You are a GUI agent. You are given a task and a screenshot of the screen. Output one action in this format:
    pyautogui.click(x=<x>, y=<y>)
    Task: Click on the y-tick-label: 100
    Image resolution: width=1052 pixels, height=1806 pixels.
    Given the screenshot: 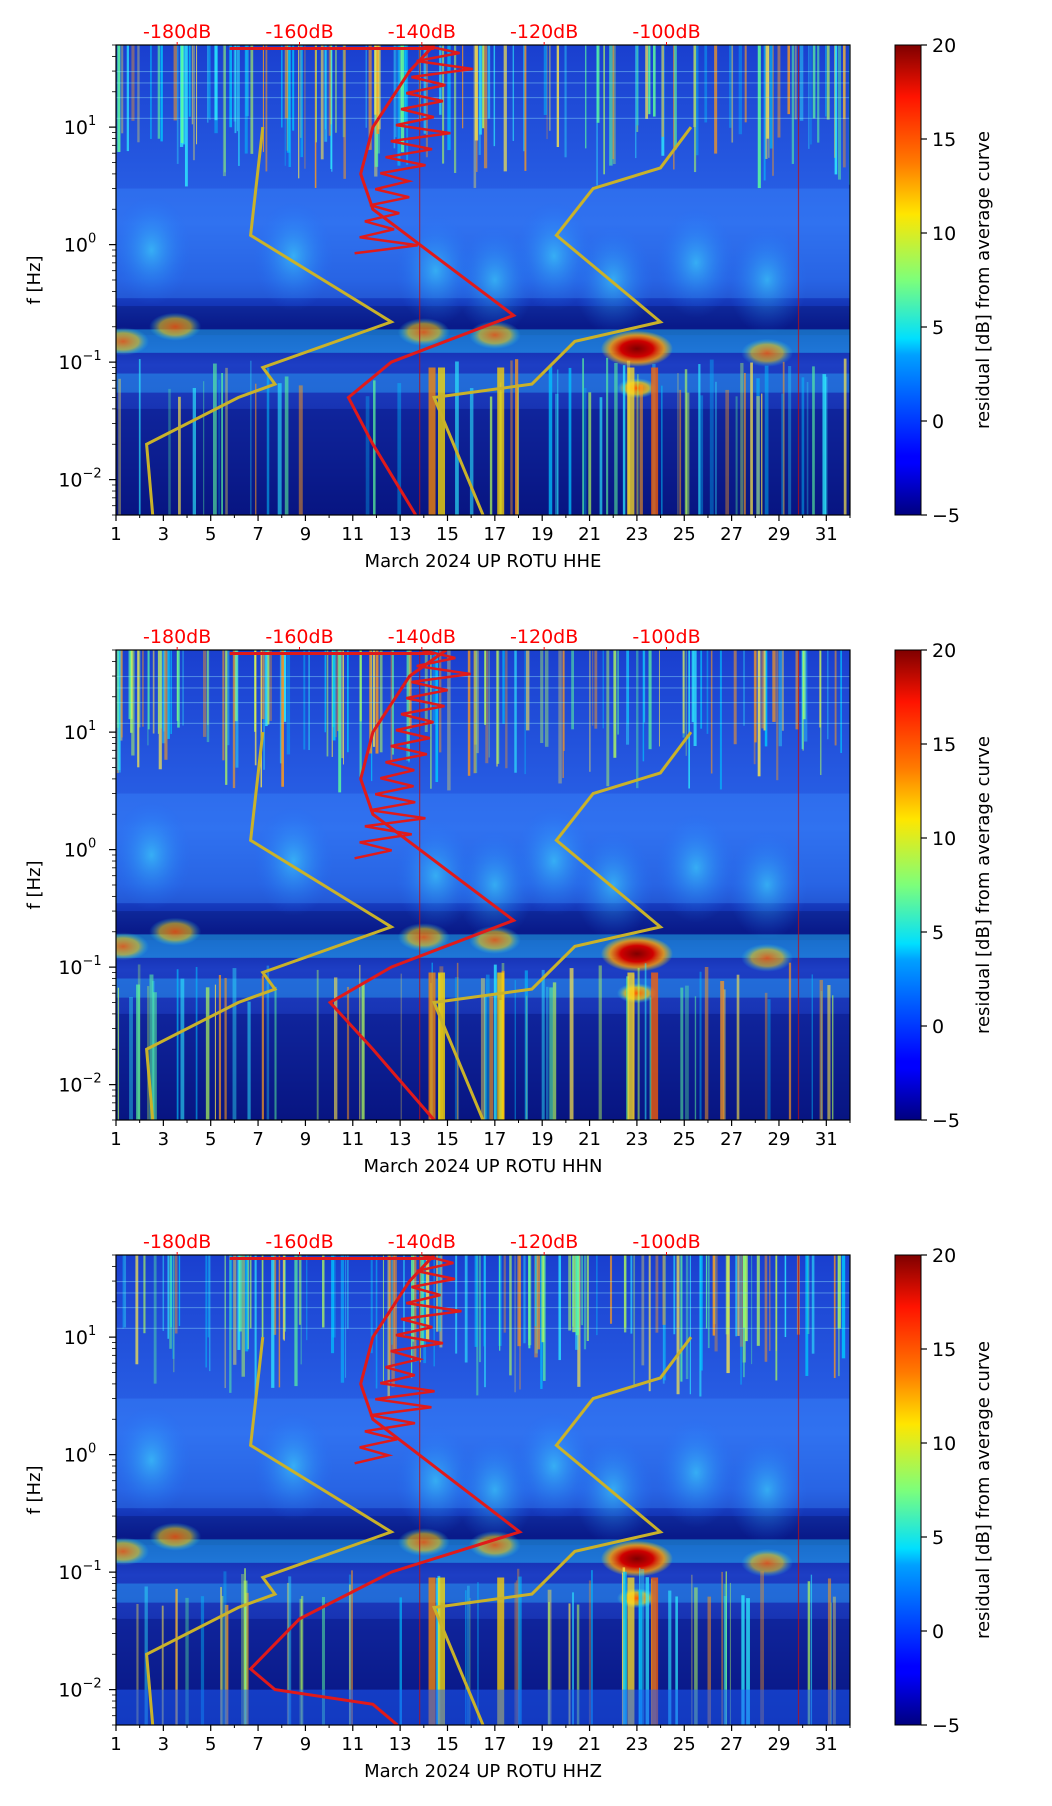 What is the action you would take?
    pyautogui.click(x=80, y=849)
    